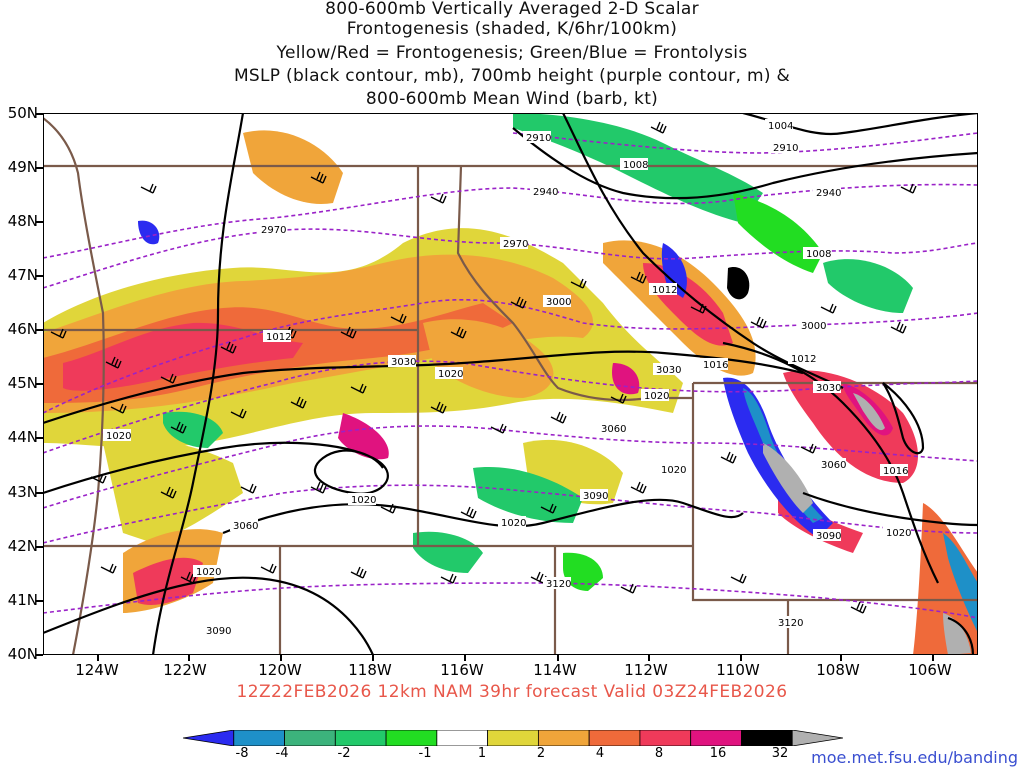 The height and width of the screenshot is (768, 1024). I want to click on lon-label-116w: 116W, so click(462, 670).